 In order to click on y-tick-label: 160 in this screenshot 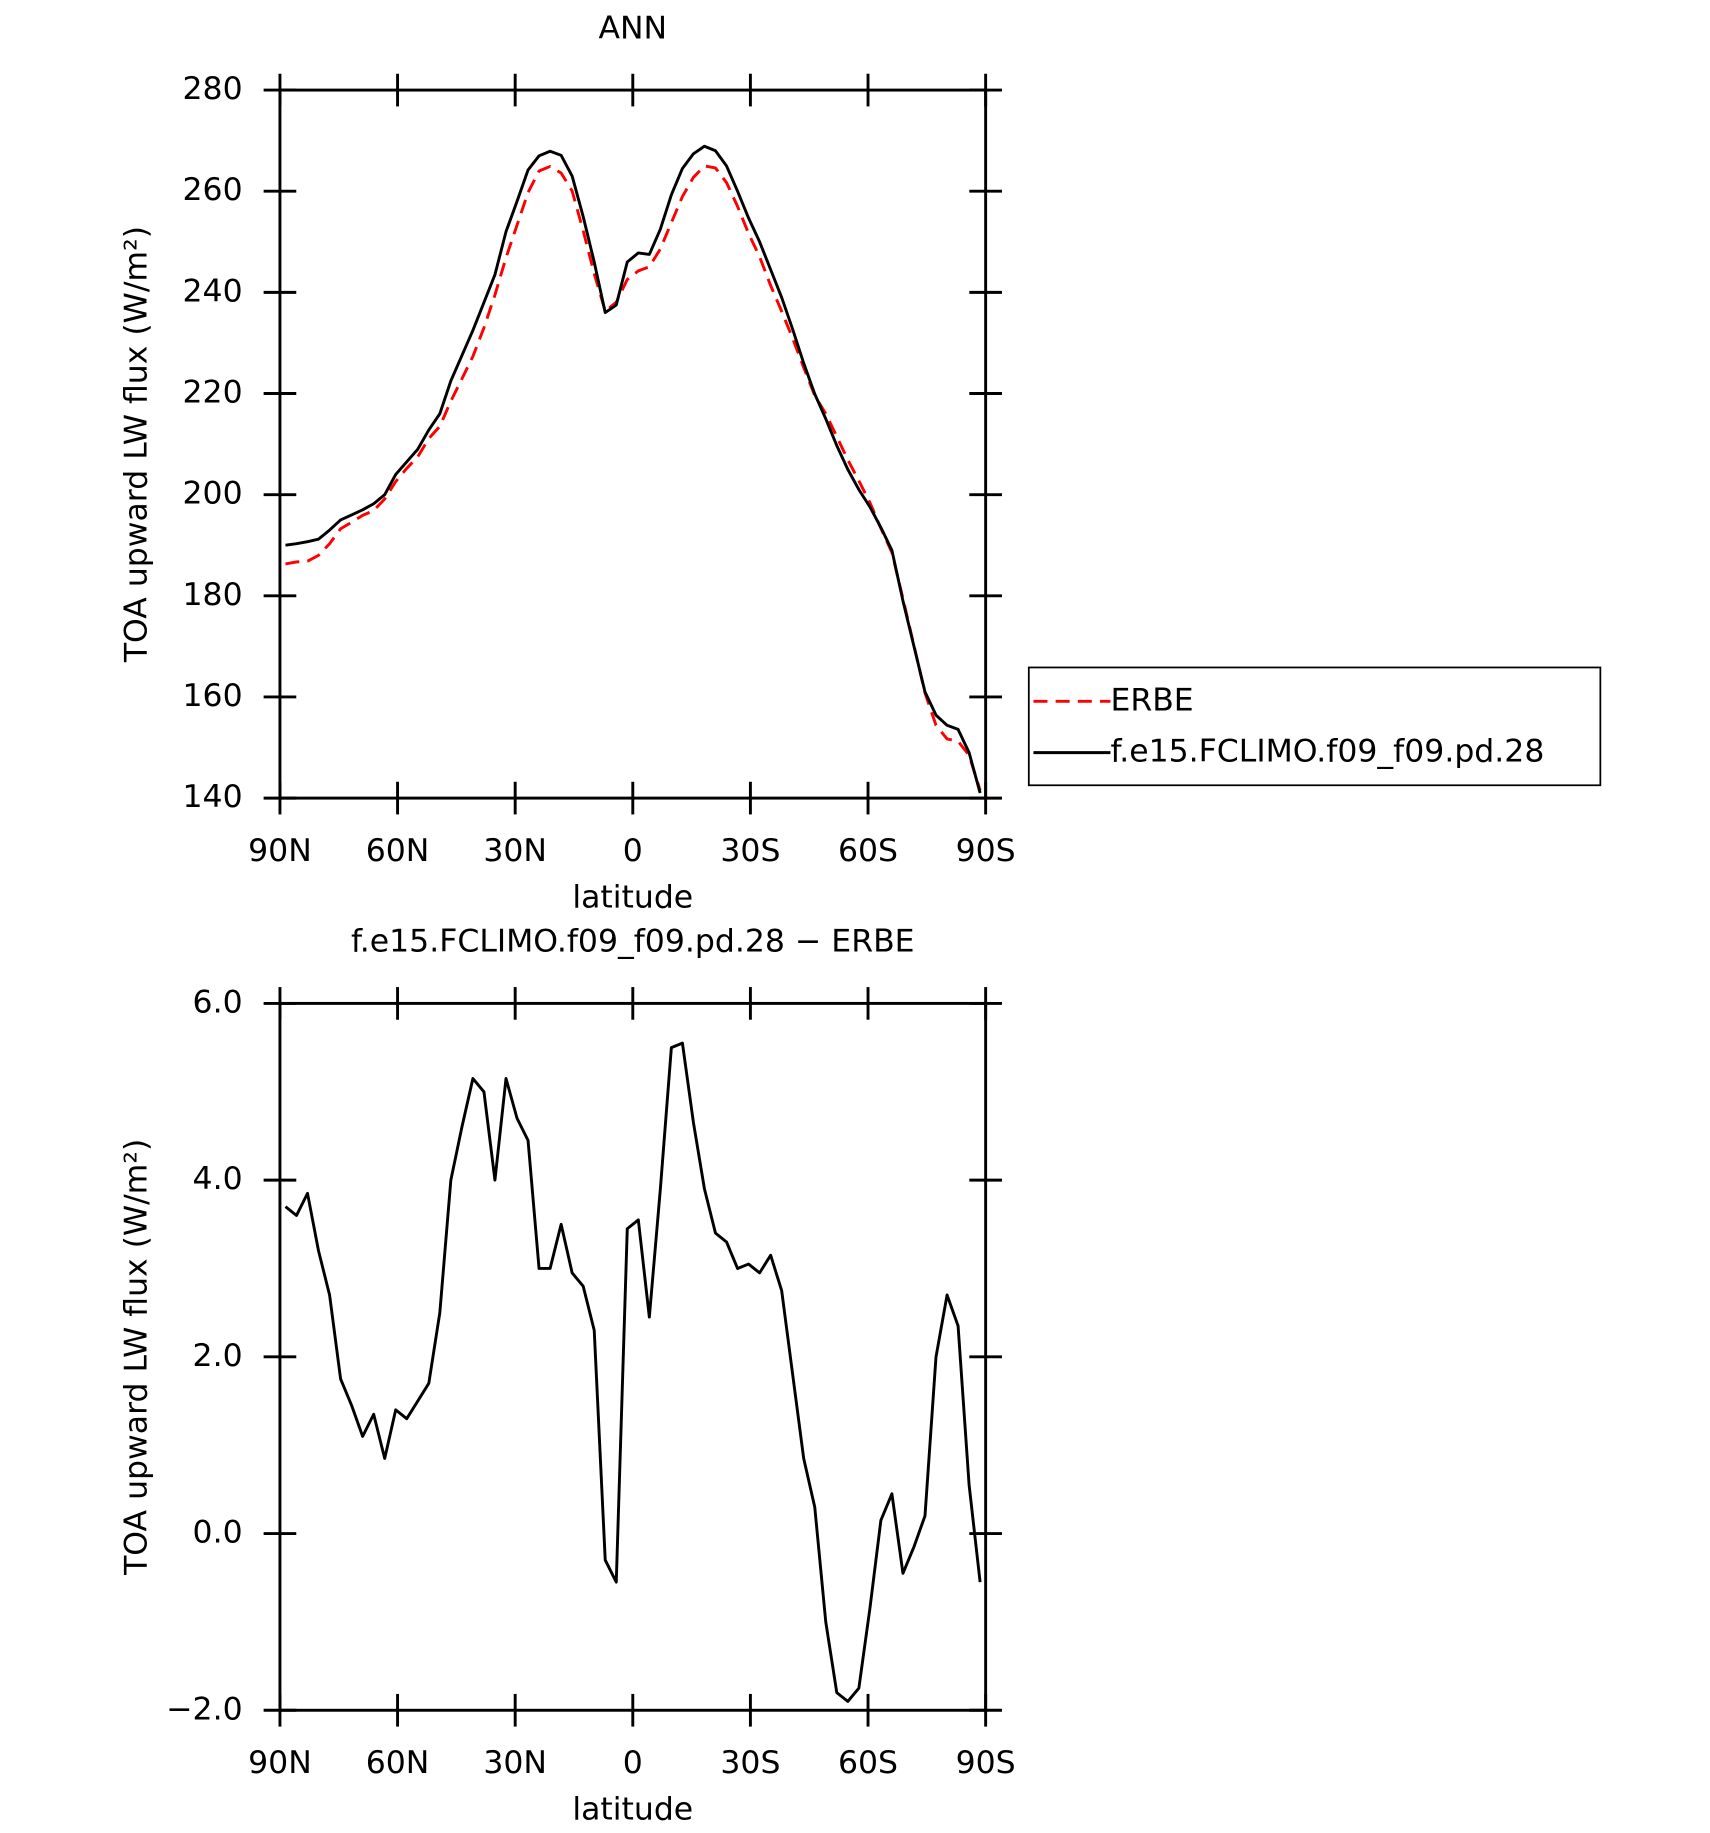, I will do `click(213, 696)`.